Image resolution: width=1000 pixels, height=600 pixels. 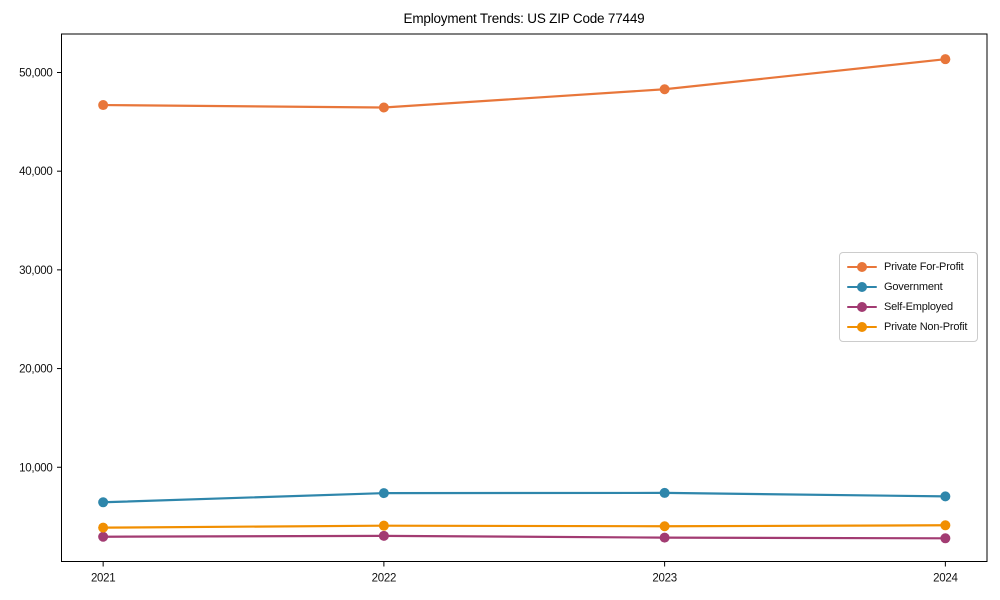 What do you see at coordinates (35, 370) in the screenshot?
I see `y-axis-tick-label: 20,000` at bounding box center [35, 370].